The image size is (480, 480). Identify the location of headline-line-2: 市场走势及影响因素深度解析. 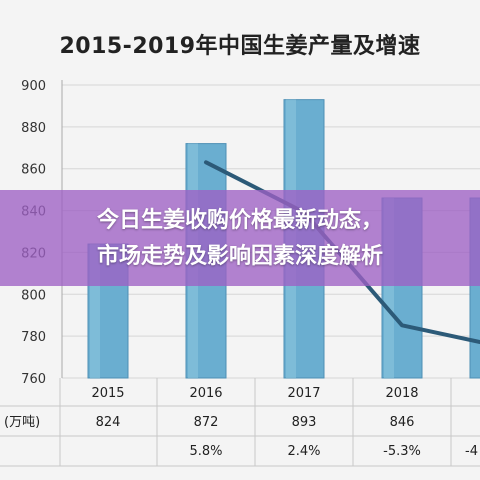
(239, 256).